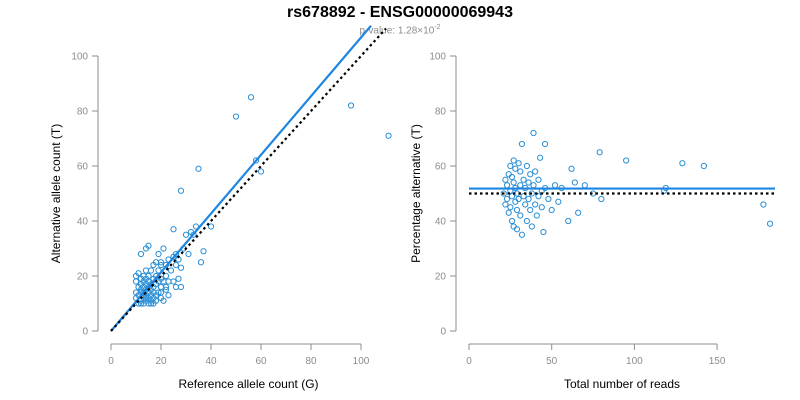  Describe the element at coordinates (469, 361) in the screenshot. I see `x-tick-label: 0` at that location.